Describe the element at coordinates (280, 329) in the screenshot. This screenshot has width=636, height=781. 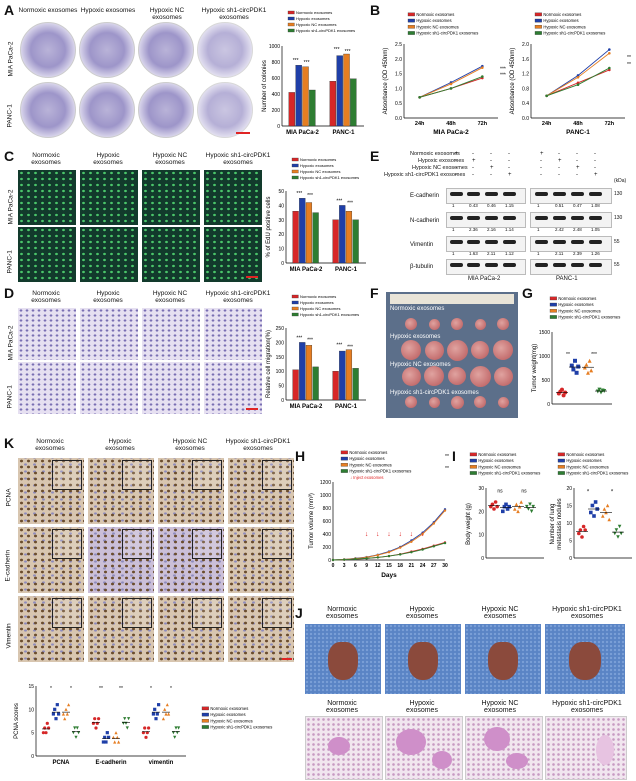
I see `y-tick-label: 250` at that location.